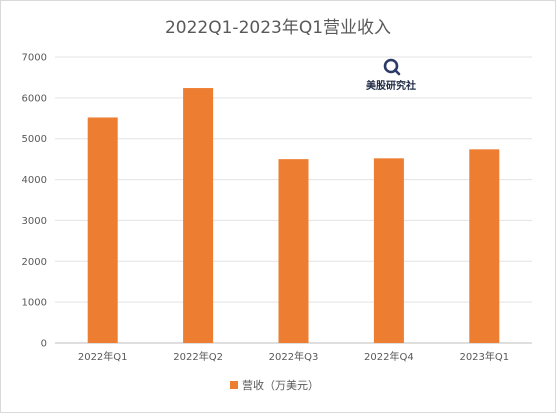 This screenshot has height=413, width=556. Describe the element at coordinates (392, 67) in the screenshot. I see `magnifier-logo-icon` at that location.